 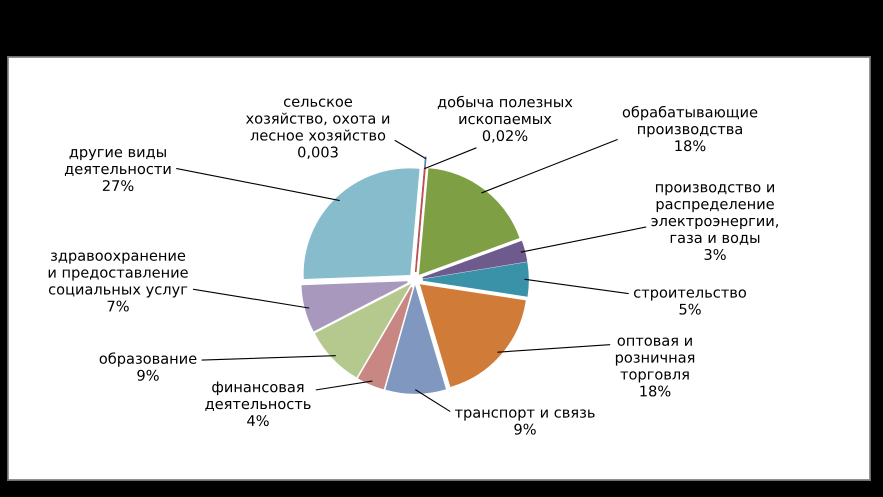 What do you see at coordinates (505, 110) in the screenshot?
I see `slice-label: добыча полезных ископаемых` at bounding box center [505, 110].